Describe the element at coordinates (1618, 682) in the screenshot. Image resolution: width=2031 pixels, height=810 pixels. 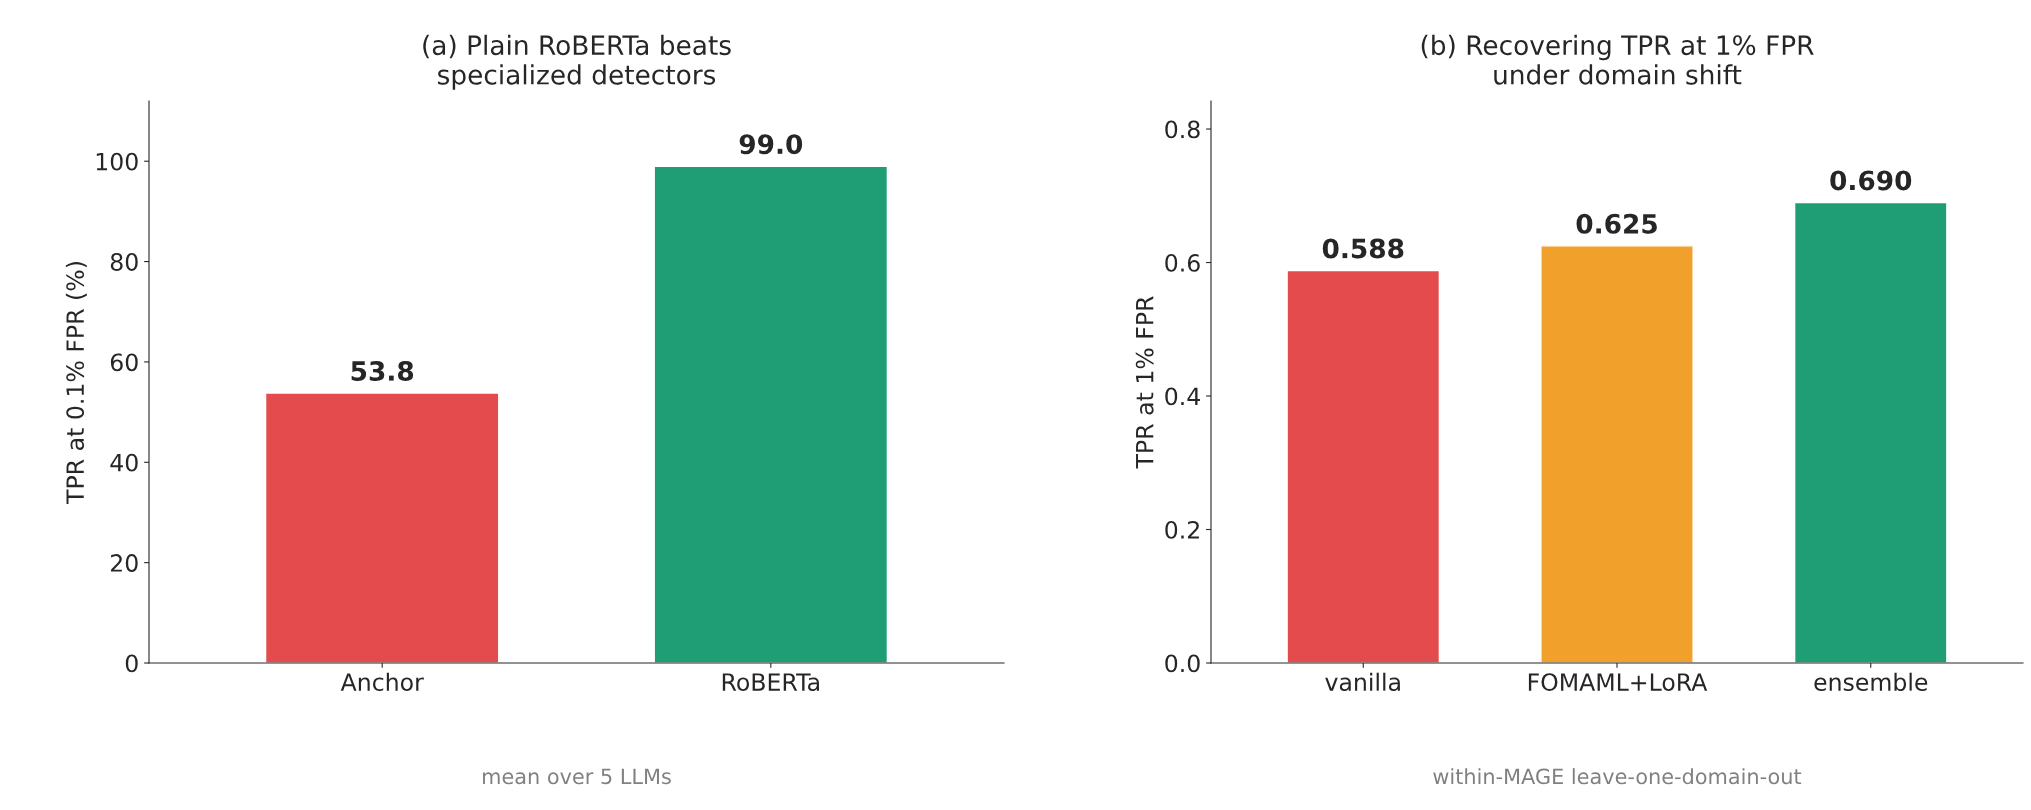
I see `x-tick-label: FOMAML+LoRA` at that location.